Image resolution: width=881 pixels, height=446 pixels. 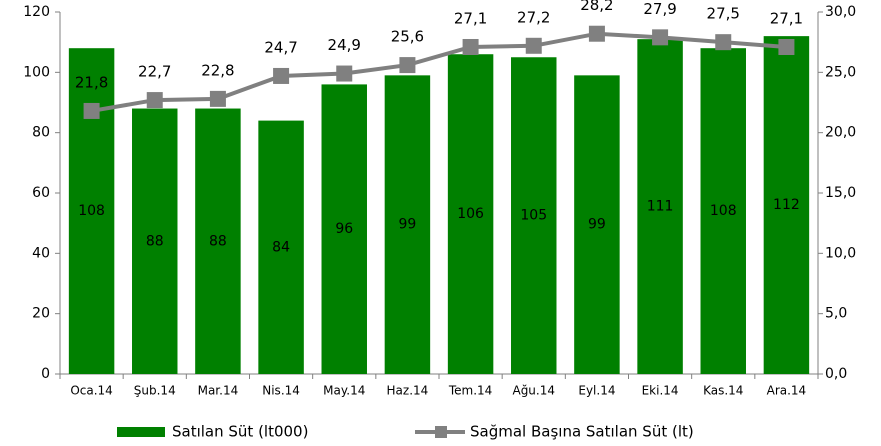 What do you see at coordinates (840, 12) in the screenshot?
I see `y2-tick-label: 30,0` at bounding box center [840, 12].